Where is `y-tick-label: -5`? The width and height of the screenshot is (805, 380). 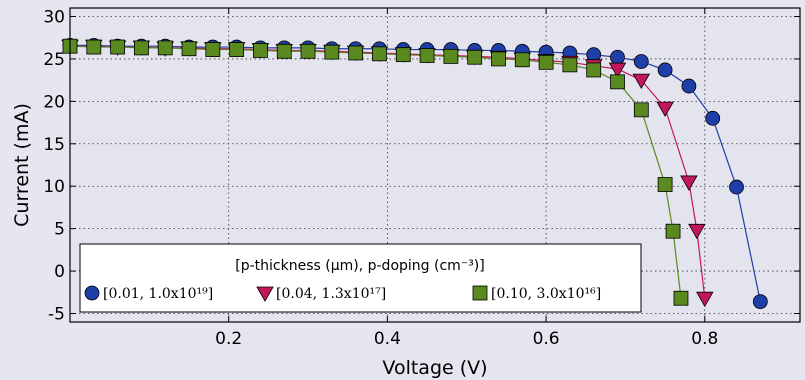 y-tick-label: -5 is located at coordinates (56, 315).